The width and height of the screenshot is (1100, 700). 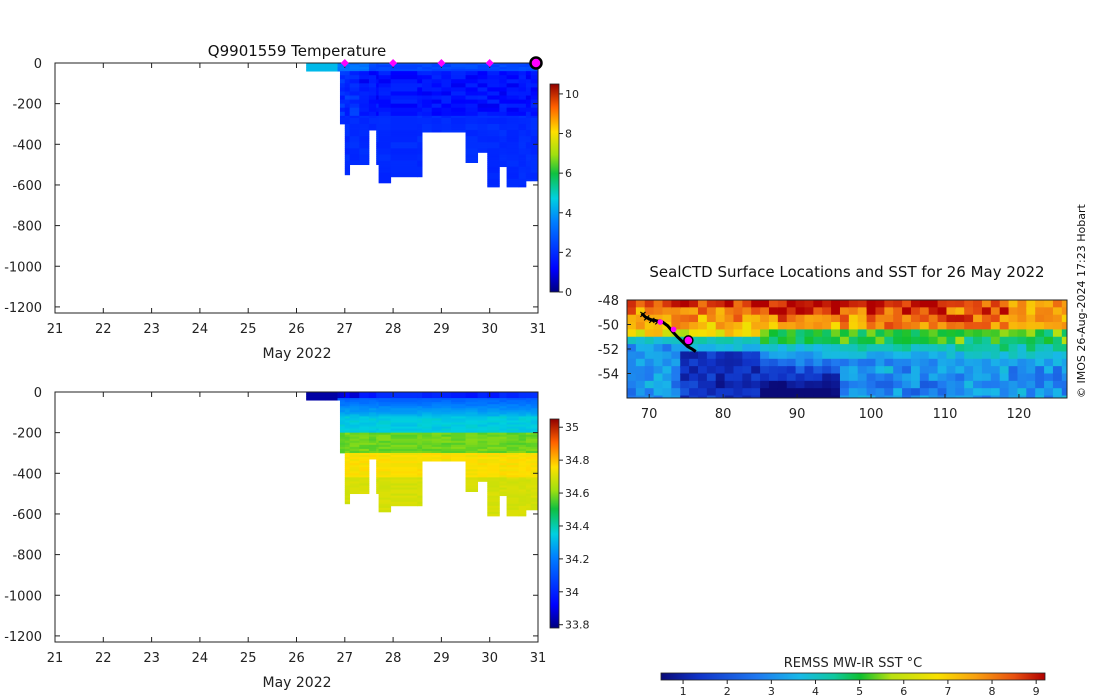 I want to click on x-tick-label: 30, so click(x=489, y=658).